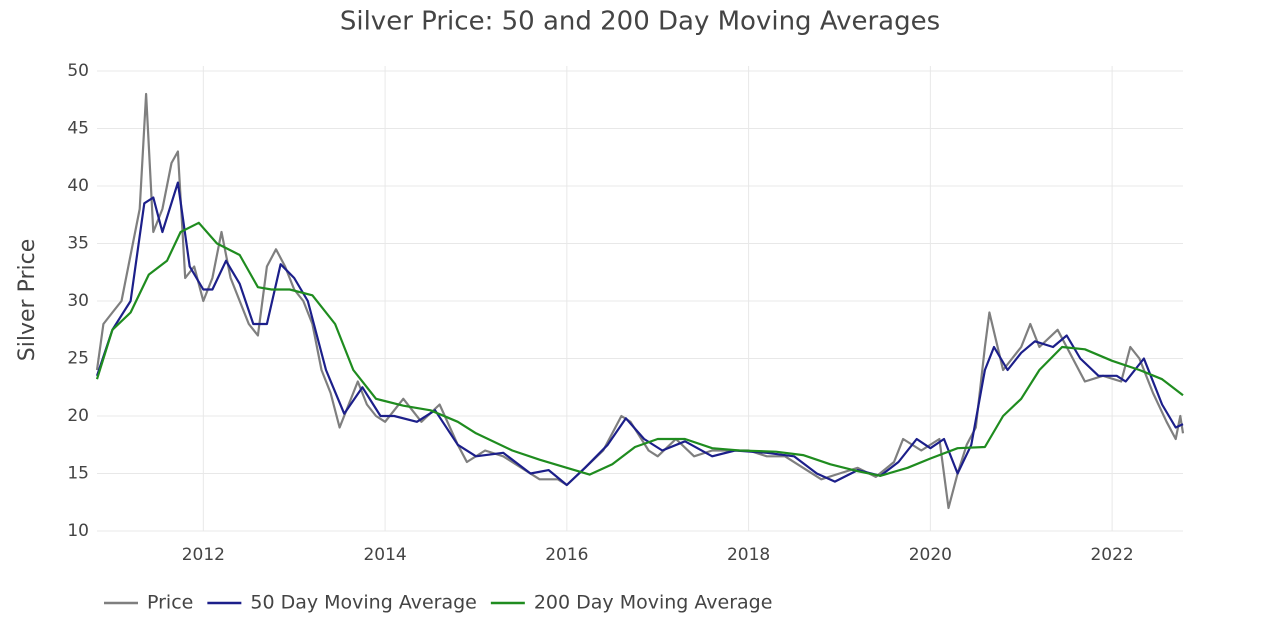  What do you see at coordinates (930, 555) in the screenshot?
I see `x-tick-label: 2020` at bounding box center [930, 555].